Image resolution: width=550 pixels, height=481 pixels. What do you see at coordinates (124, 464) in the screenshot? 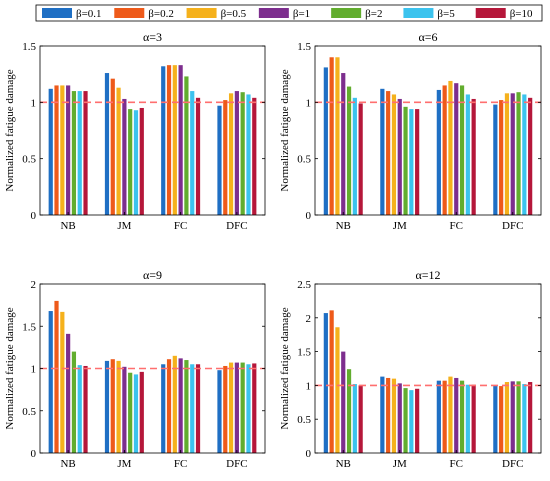
I see `x-tick-label-jm: JM` at bounding box center [124, 464].